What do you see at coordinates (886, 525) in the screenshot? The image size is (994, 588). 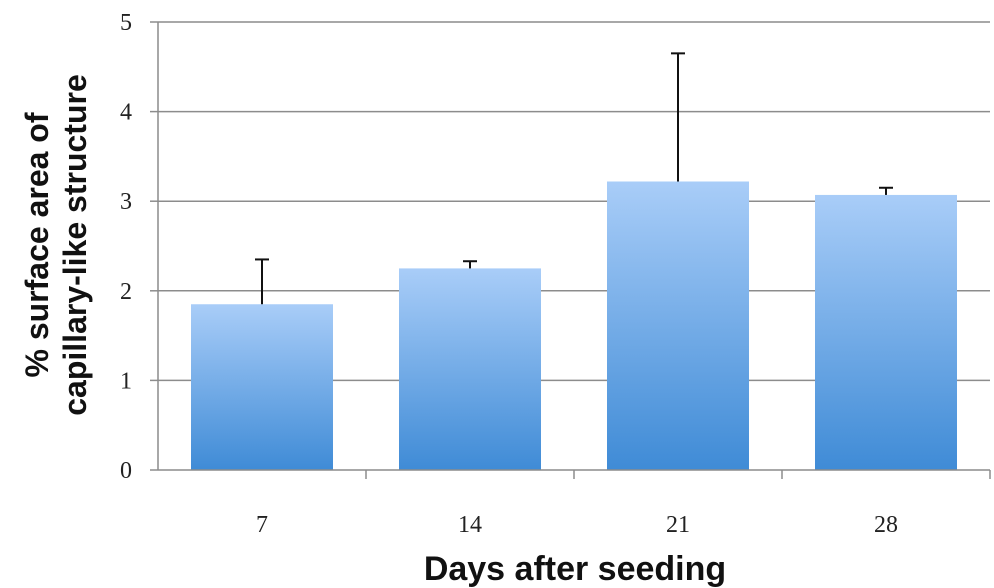 I see `x-tick-label-28: 28` at bounding box center [886, 525].